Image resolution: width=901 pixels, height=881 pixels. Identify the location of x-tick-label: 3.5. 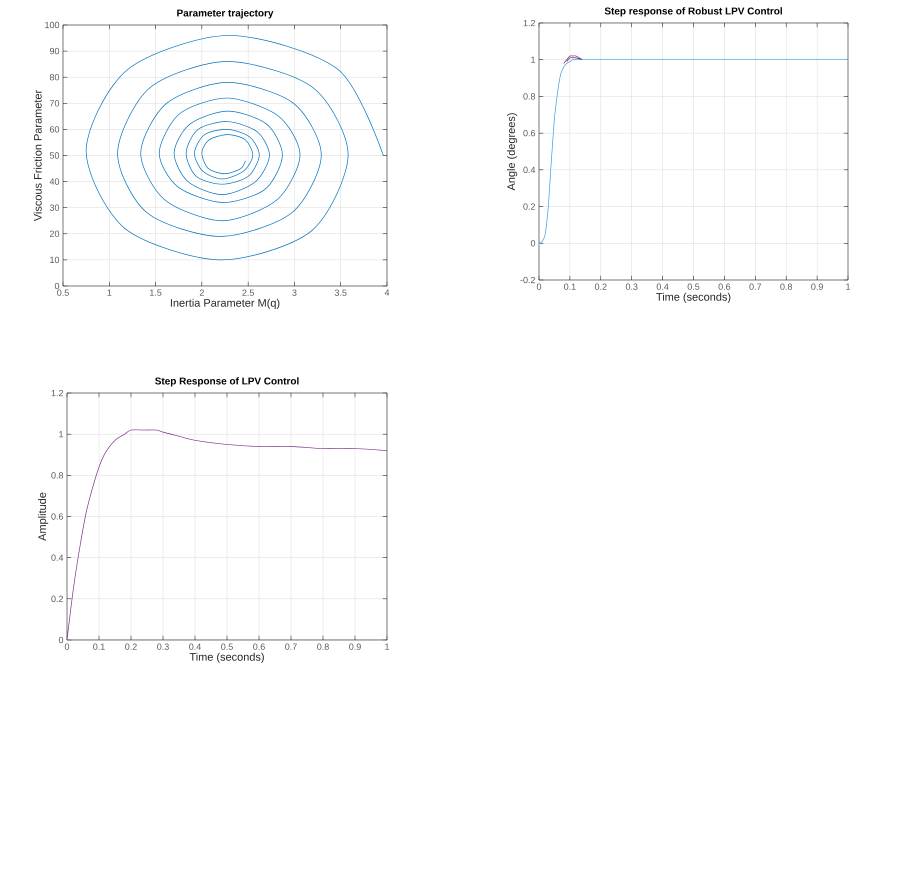
(340, 293).